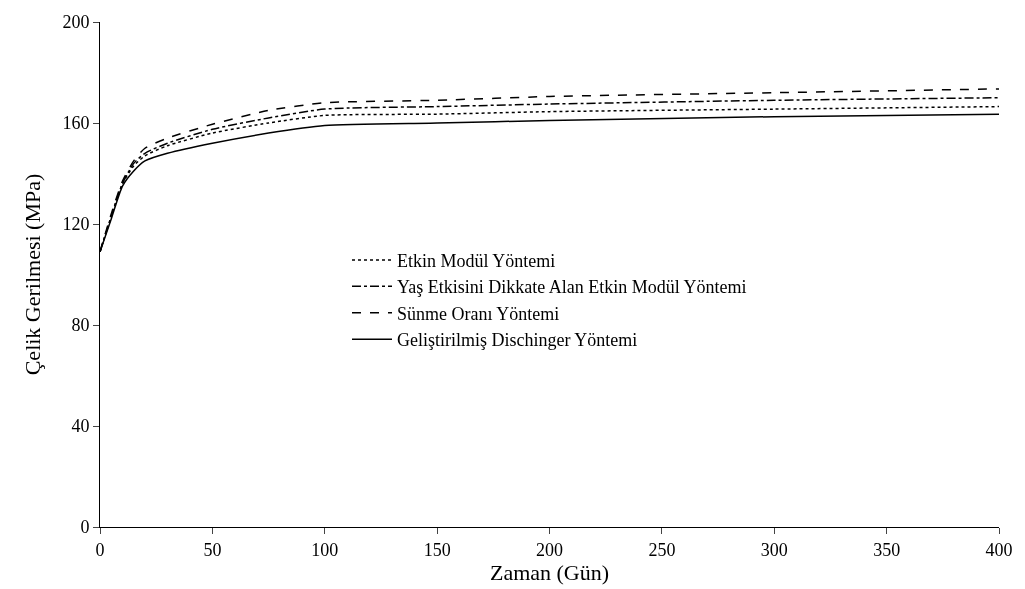 The height and width of the screenshot is (589, 1025). Describe the element at coordinates (572, 287) in the screenshot. I see `legend-label: Yaş Etkisini Dikkate Alan Etkin Modül Yöntemi` at that location.